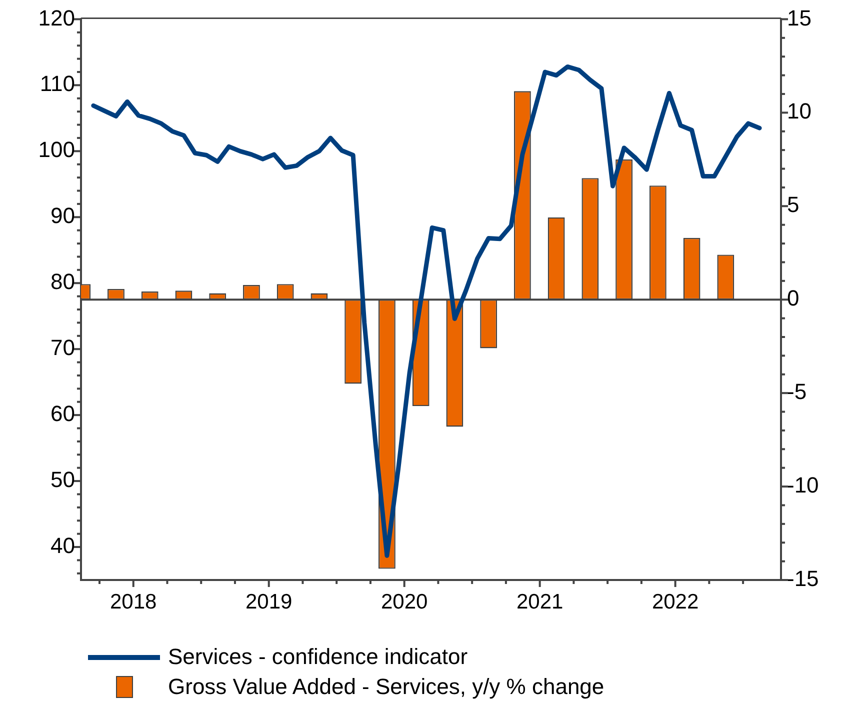 This screenshot has height=705, width=844. Describe the element at coordinates (56, 17) in the screenshot. I see `y-tick-label: 120` at that location.